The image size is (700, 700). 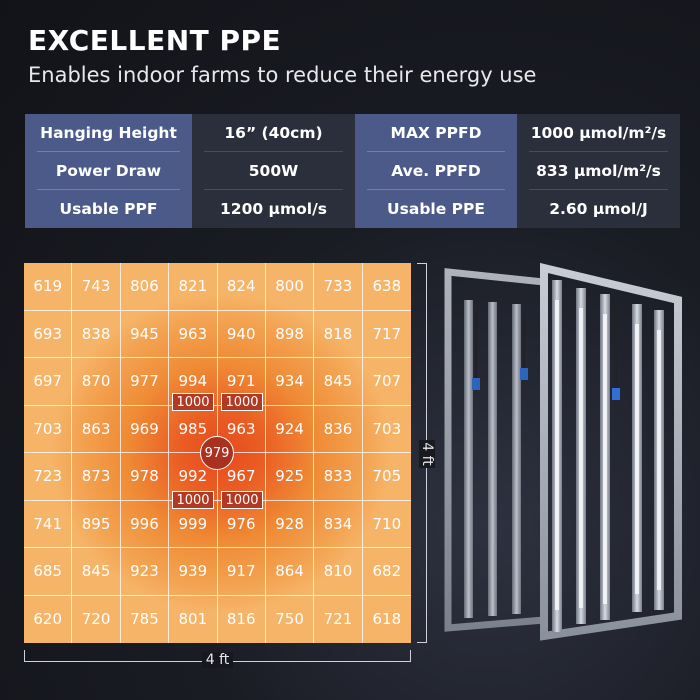 I want to click on ppfd-cell: 836, so click(x=338, y=429).